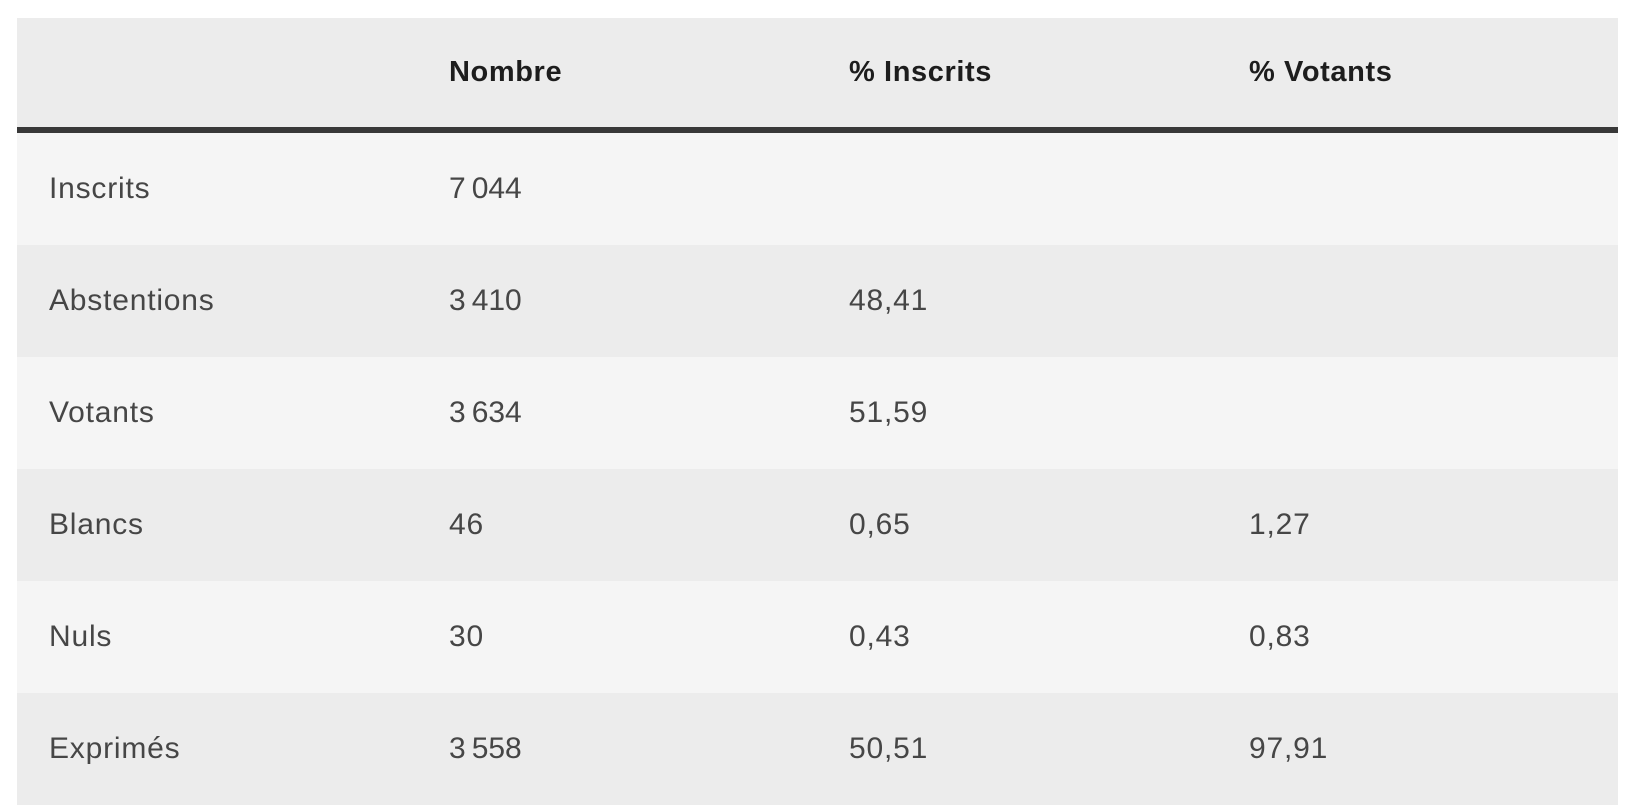 The width and height of the screenshot is (1632, 812). What do you see at coordinates (817, 749) in the screenshot?
I see `table-row: Exprimés 3 558 50,51 97,91` at bounding box center [817, 749].